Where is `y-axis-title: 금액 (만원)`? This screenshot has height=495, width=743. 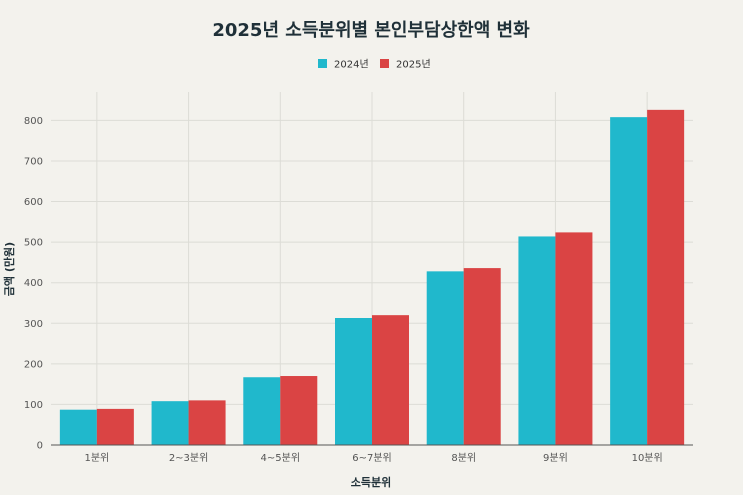 y-axis-title: 금액 (만원) is located at coordinates (9, 269).